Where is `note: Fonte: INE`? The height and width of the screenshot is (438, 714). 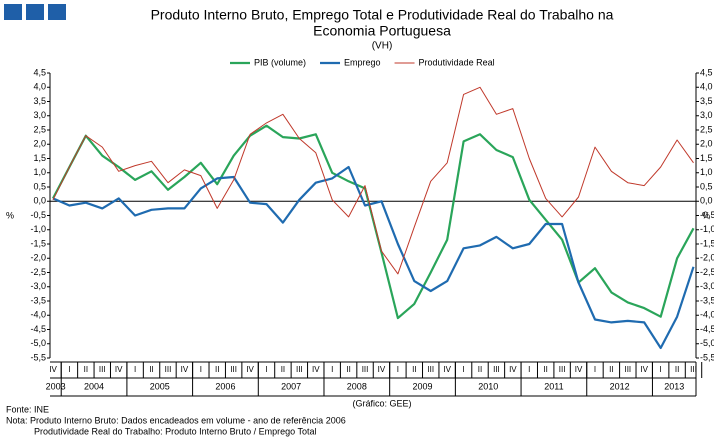 note: Fonte: INE is located at coordinates (27, 409).